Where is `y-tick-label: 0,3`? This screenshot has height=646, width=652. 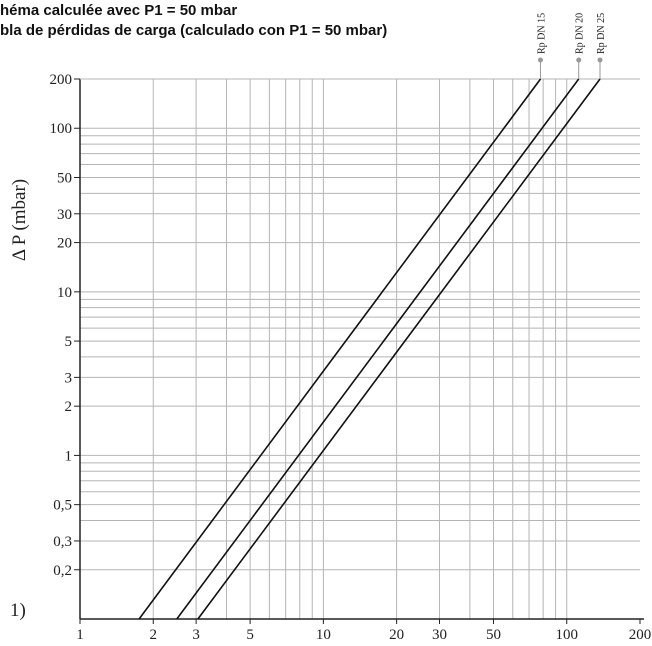
y-tick-label: 0,3 is located at coordinates (62, 542).